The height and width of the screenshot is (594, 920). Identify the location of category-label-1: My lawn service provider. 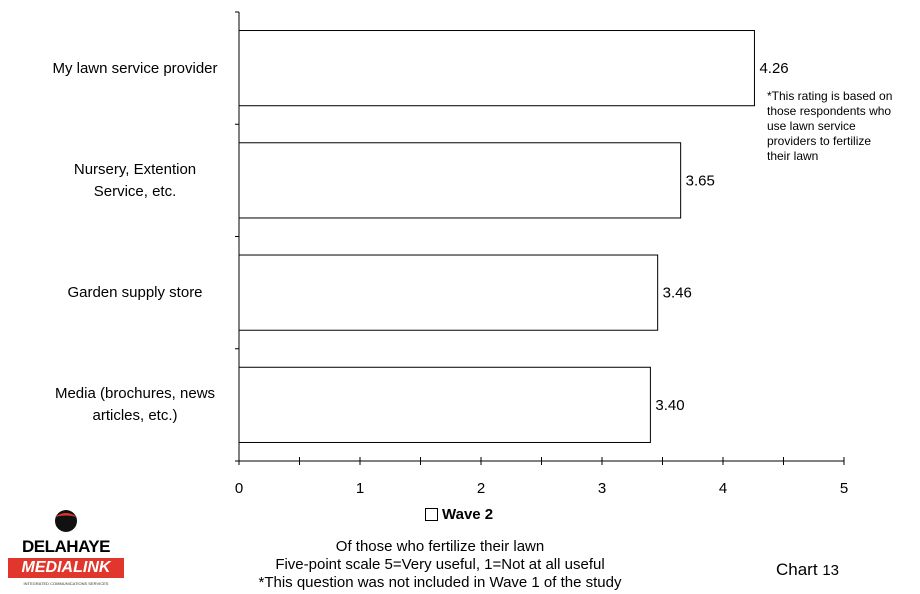
(135, 68).